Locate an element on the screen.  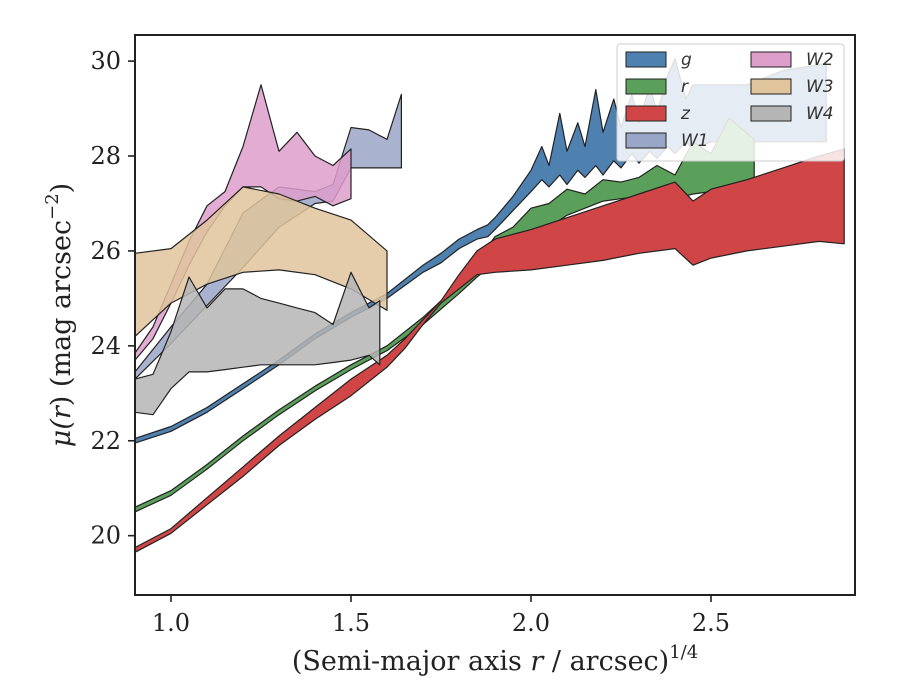
legend-label-z: z is located at coordinates (685, 114).